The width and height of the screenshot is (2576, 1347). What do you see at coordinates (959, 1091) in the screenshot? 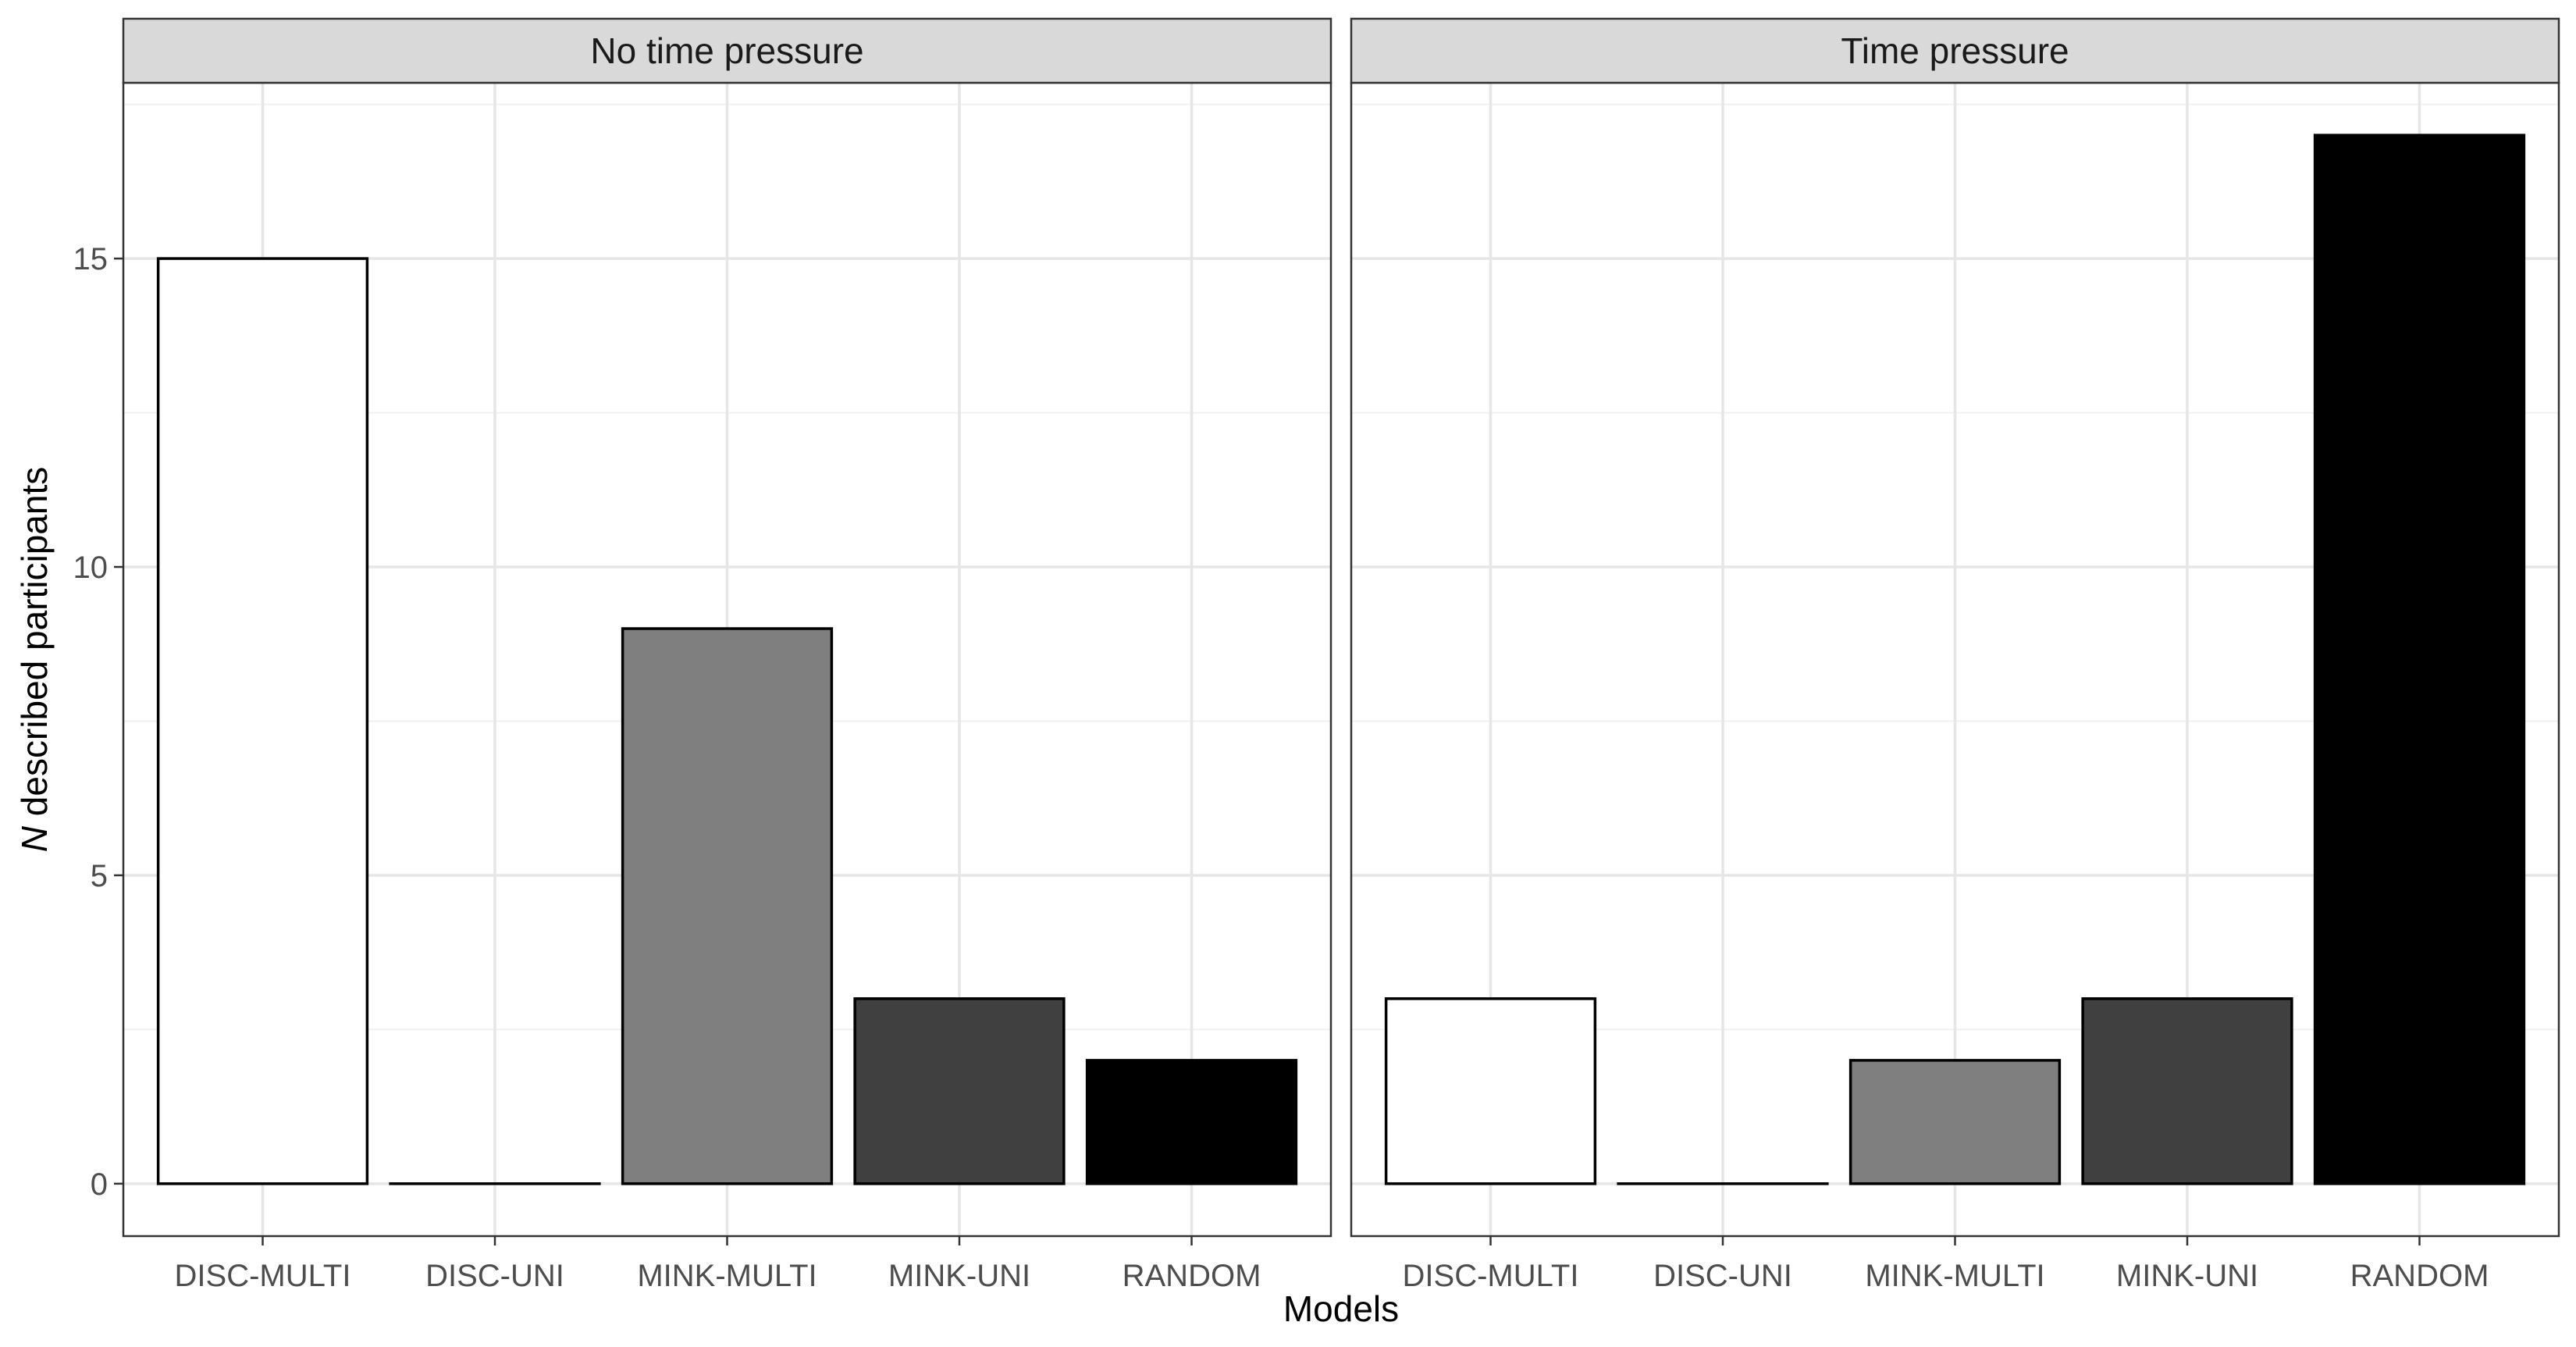
I see `bar-mink-uni-no-time-pressure` at bounding box center [959, 1091].